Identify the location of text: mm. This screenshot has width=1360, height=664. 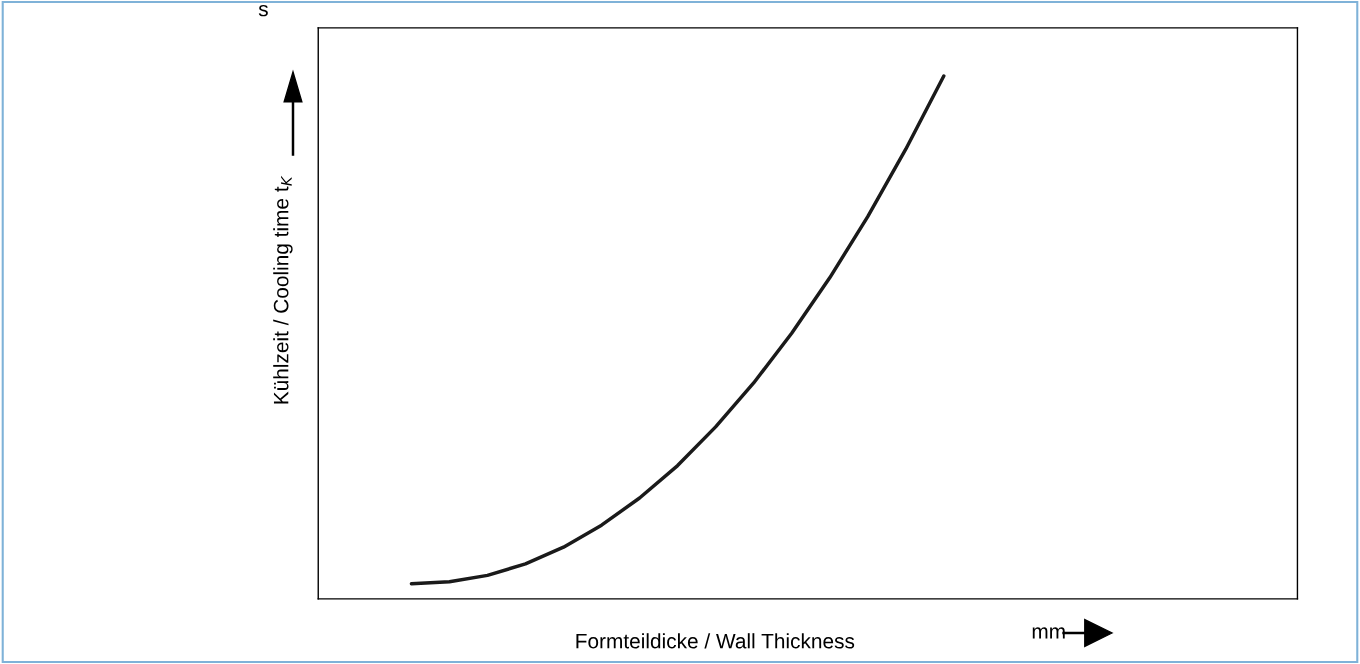
(1048, 633).